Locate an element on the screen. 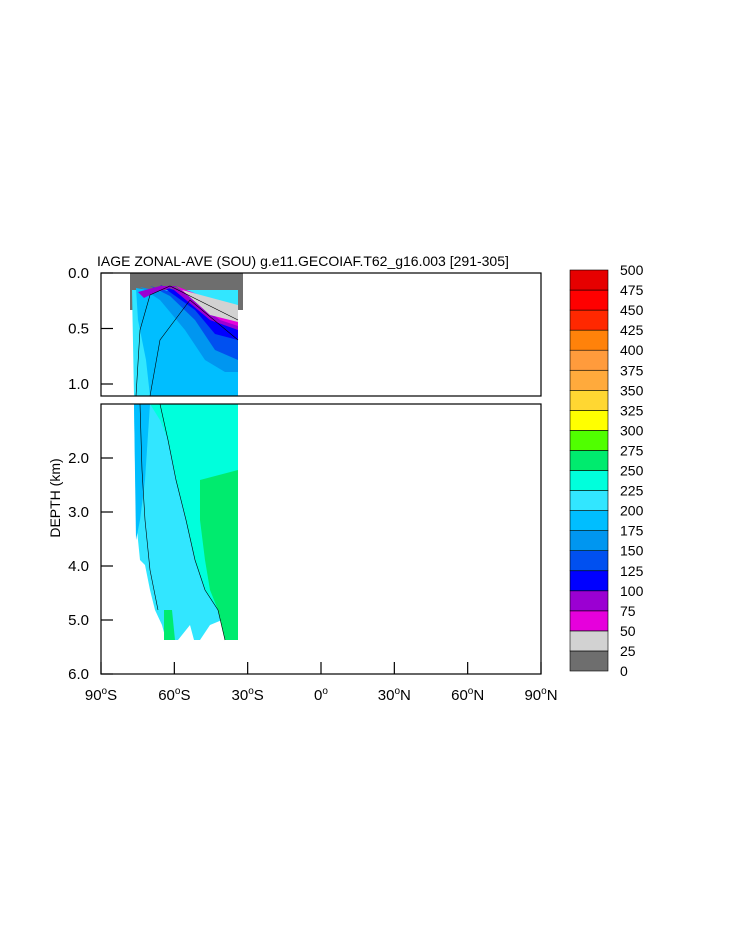  field-green2-bot is located at coordinates (169, 625).